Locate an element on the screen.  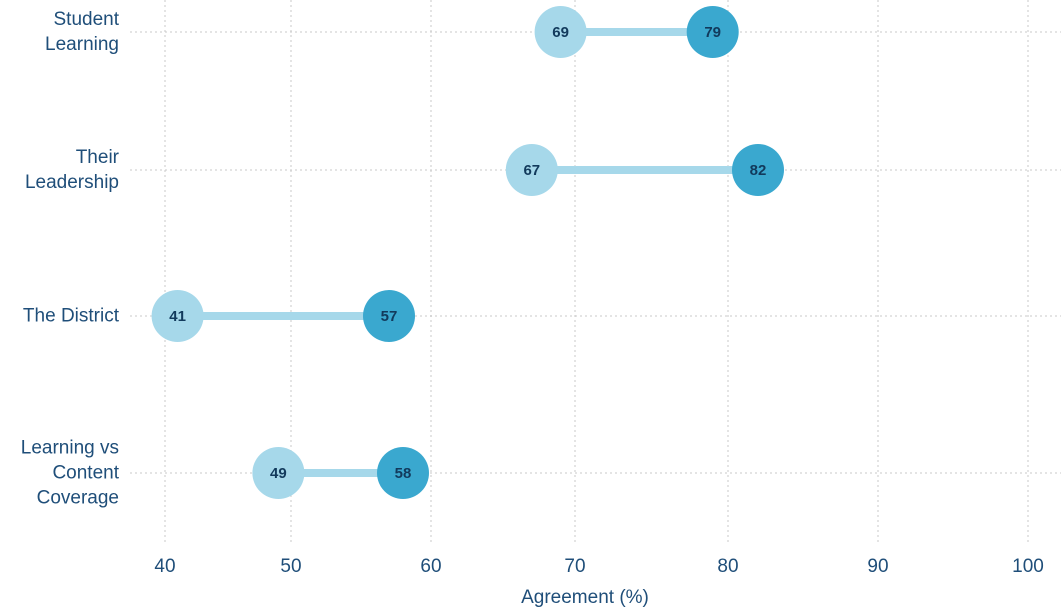
category-label: Learning vs Content Coverage is located at coordinates (59, 473).